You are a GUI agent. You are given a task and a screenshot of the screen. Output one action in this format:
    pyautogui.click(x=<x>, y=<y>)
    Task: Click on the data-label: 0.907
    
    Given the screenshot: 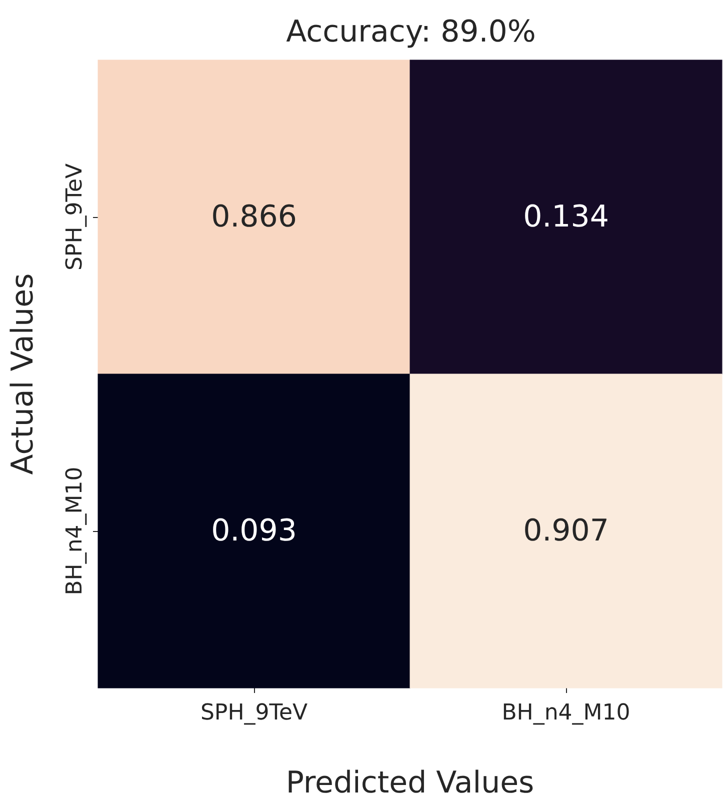 What is the action you would take?
    pyautogui.click(x=566, y=531)
    